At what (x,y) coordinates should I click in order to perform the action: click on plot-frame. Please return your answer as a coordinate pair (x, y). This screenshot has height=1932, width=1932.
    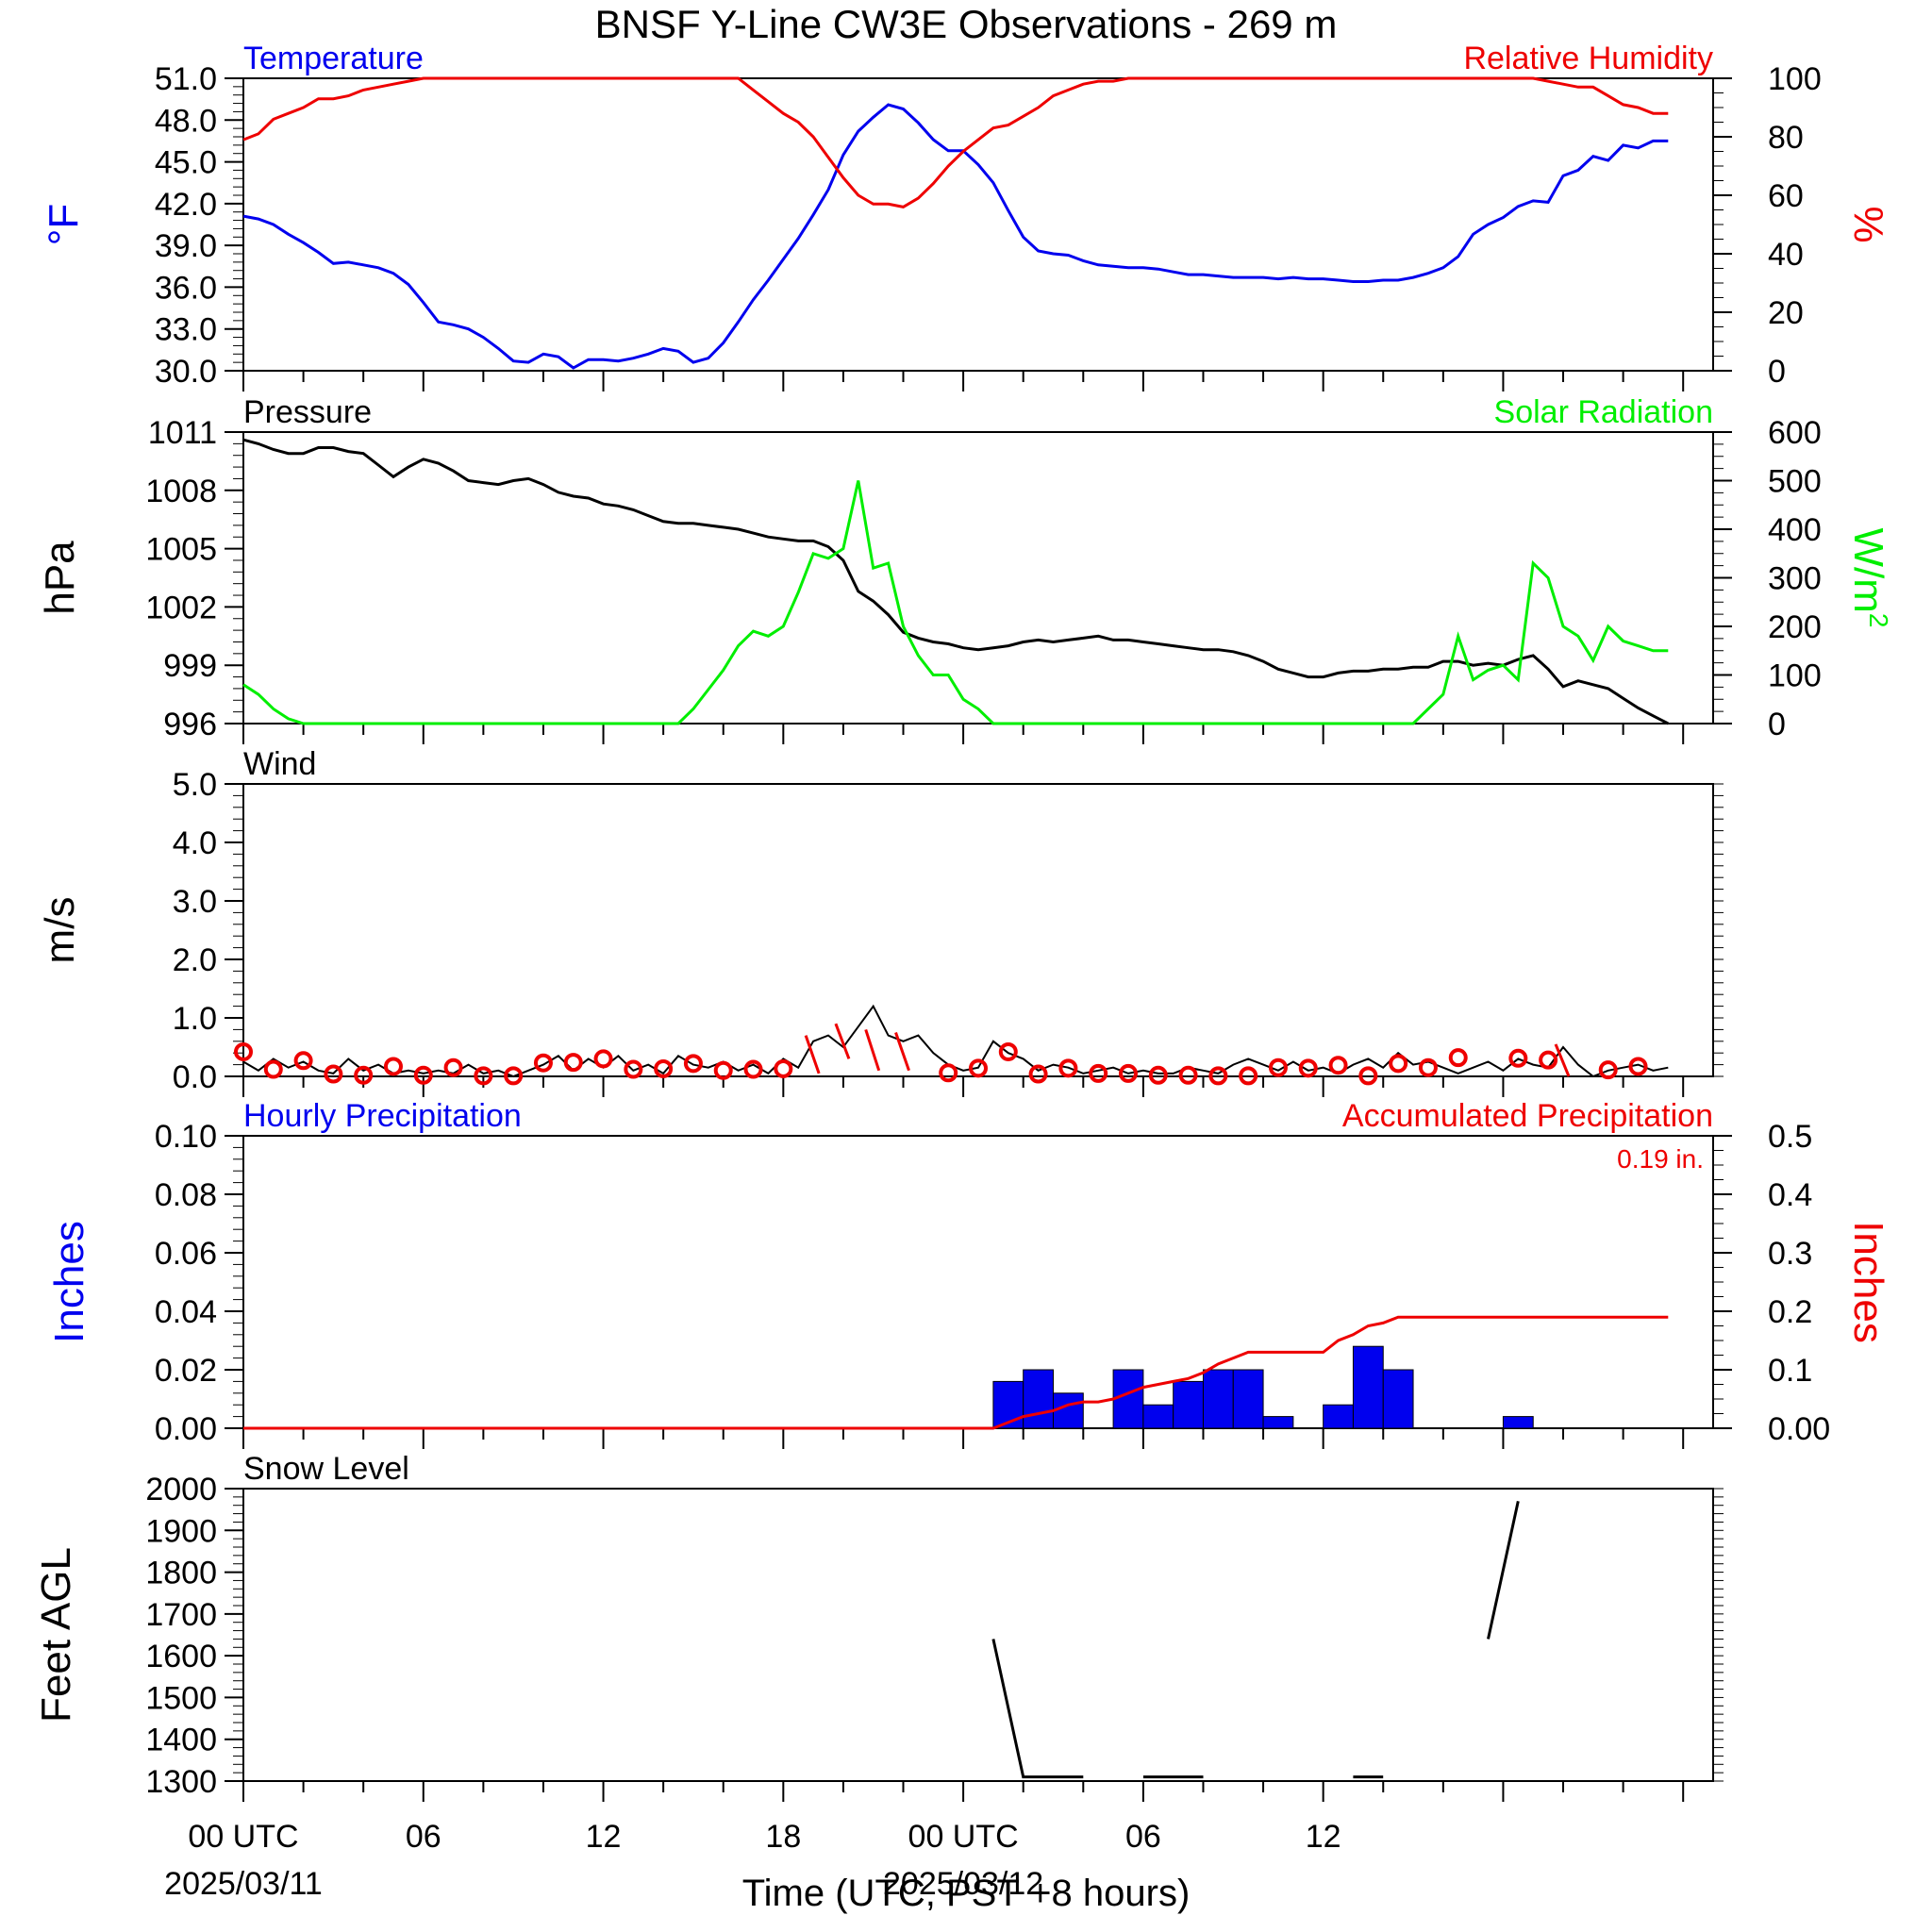
    Looking at the image, I should click on (978, 1282).